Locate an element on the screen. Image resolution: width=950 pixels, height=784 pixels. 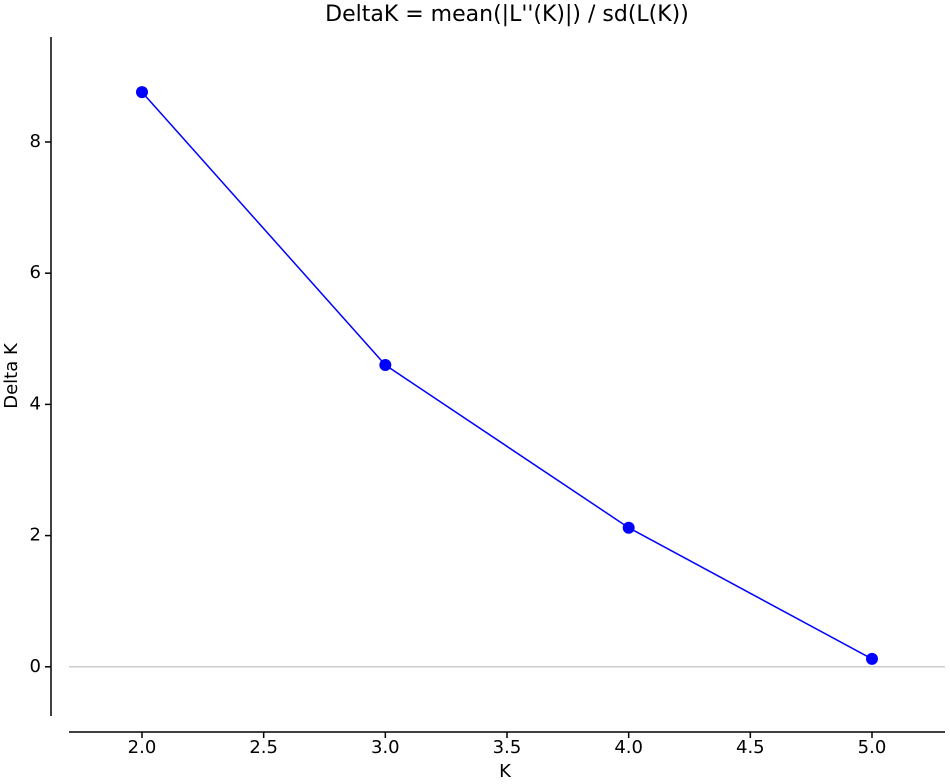
x-tick-label: 3.5 is located at coordinates (507, 747).